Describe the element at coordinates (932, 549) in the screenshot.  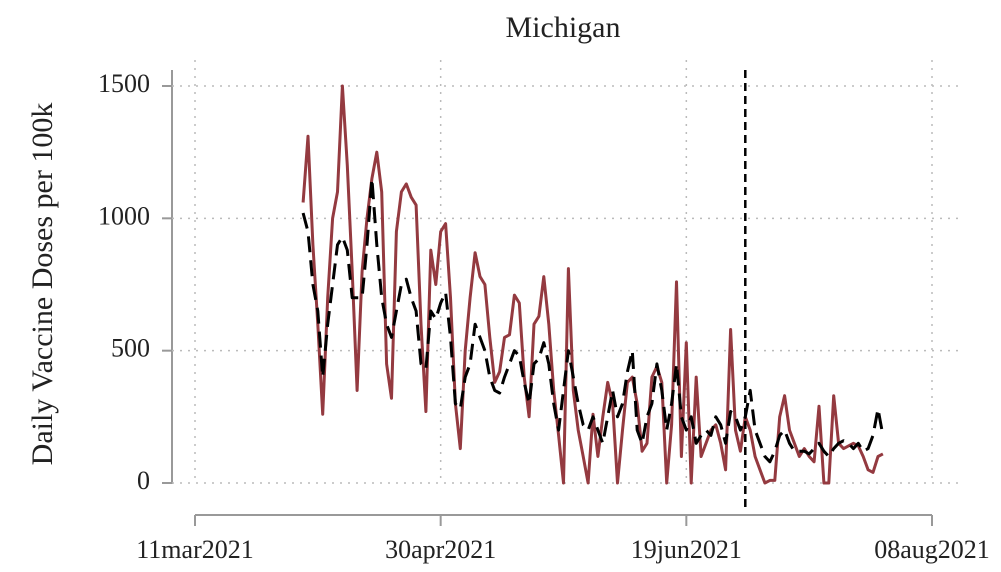
I see `x-tick-label: 08aug2021` at that location.